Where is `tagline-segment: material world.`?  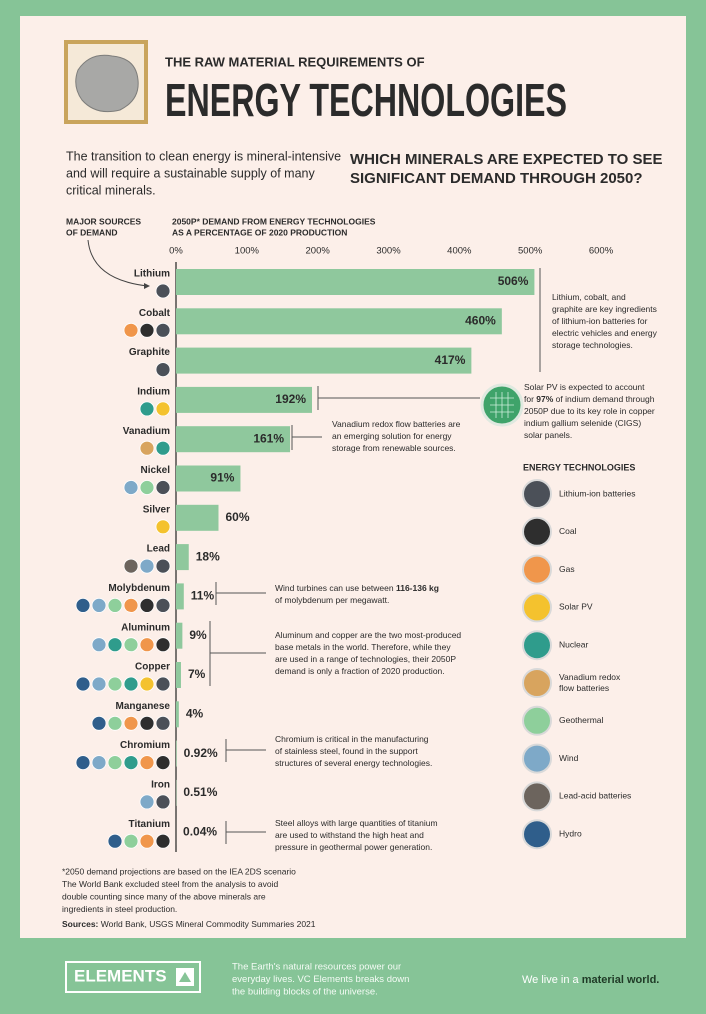
tagline-segment: material world. is located at coordinates (621, 980).